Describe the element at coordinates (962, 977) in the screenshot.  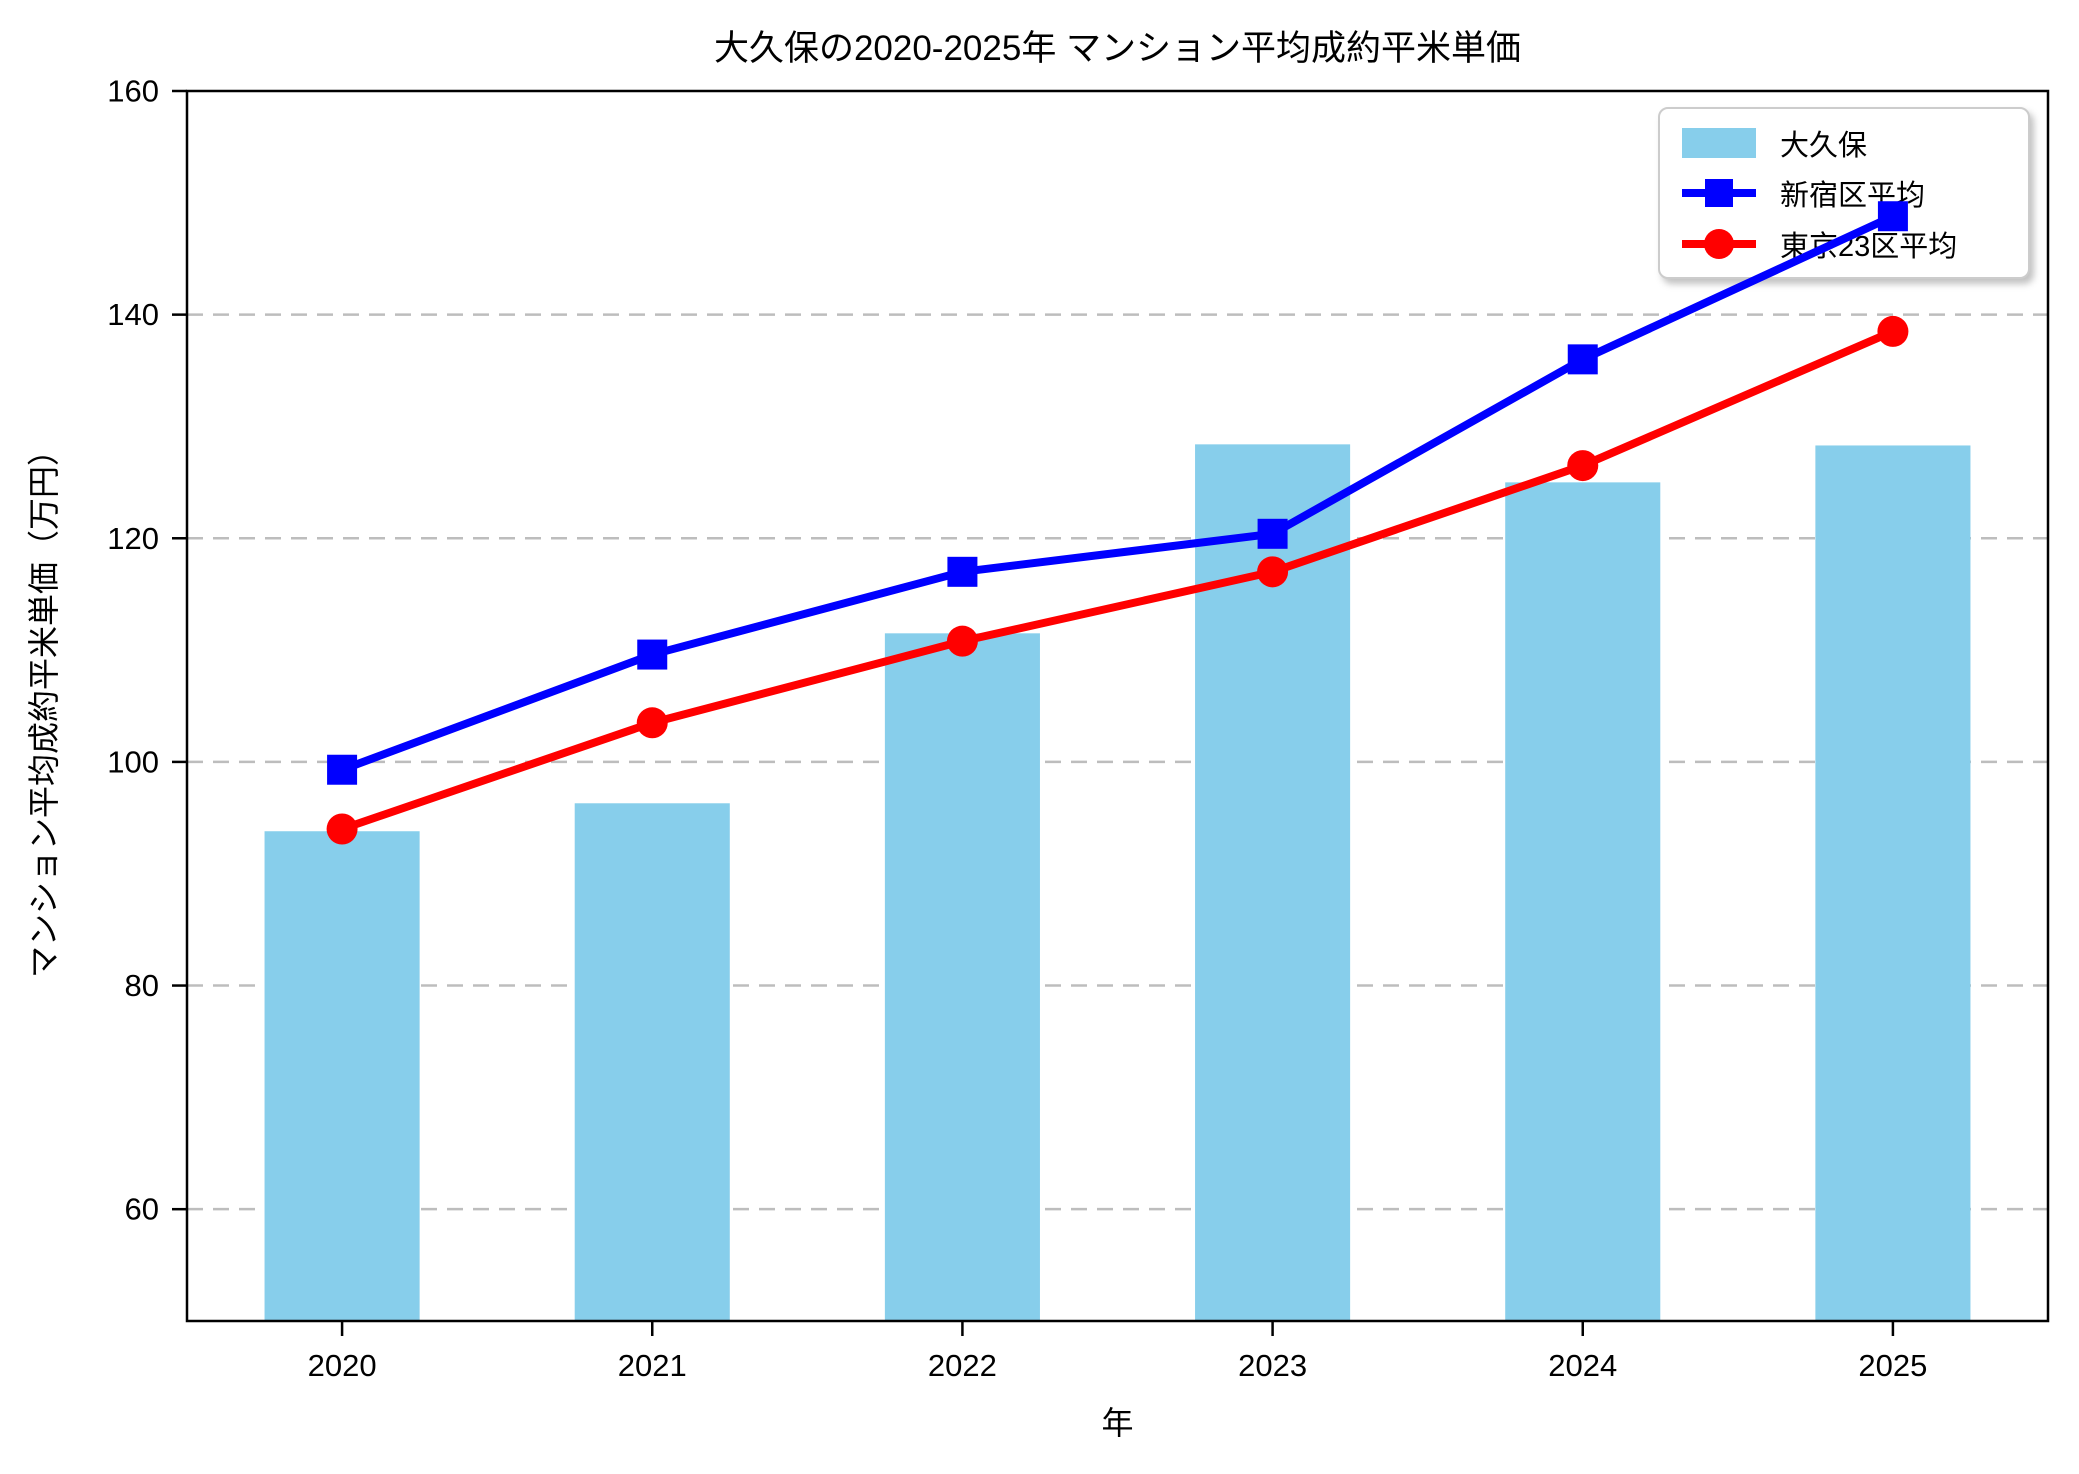
I see `bar-2022` at that location.